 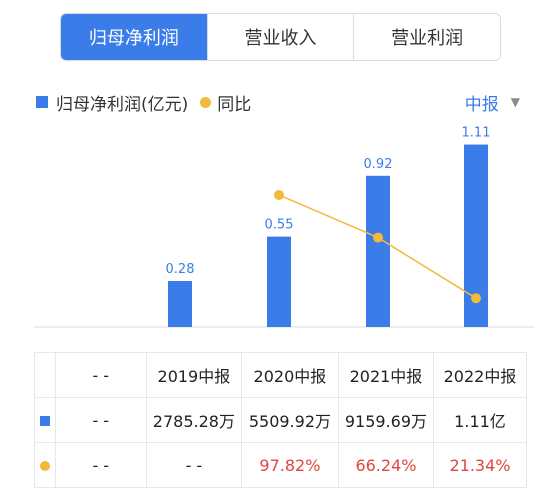 I want to click on period-dropdown-label: 中报, so click(x=481, y=104).